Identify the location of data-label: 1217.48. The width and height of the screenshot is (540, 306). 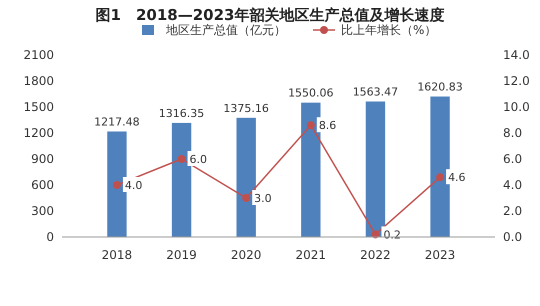
(117, 121).